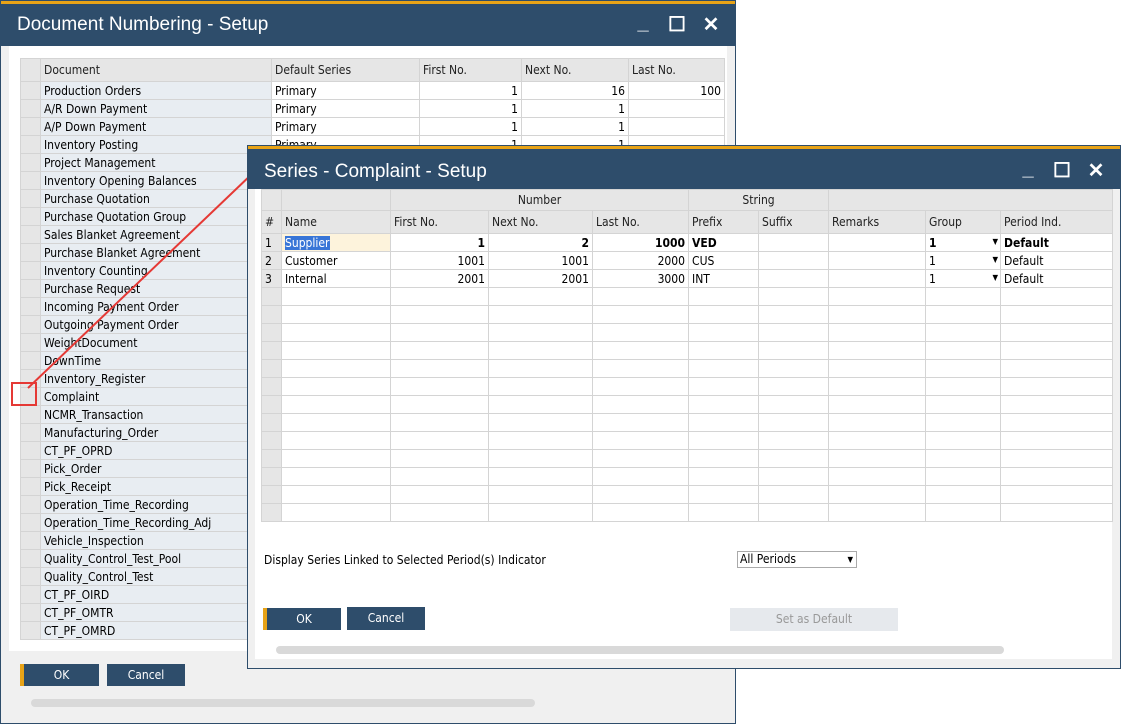 Image resolution: width=1121 pixels, height=724 pixels. What do you see at coordinates (963, 278) in the screenshot?
I see `group-dropdown: 1 ▼` at bounding box center [963, 278].